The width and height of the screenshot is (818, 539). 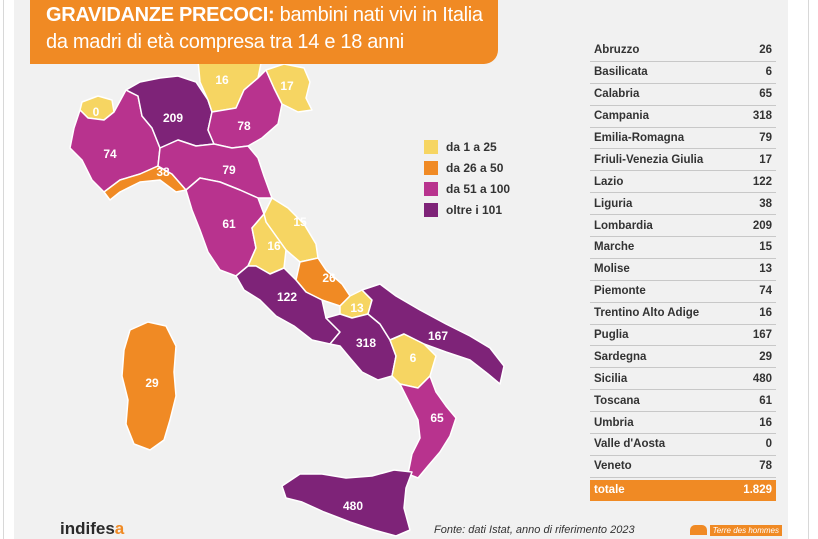 I want to click on region-value: 74, so click(x=765, y=291).